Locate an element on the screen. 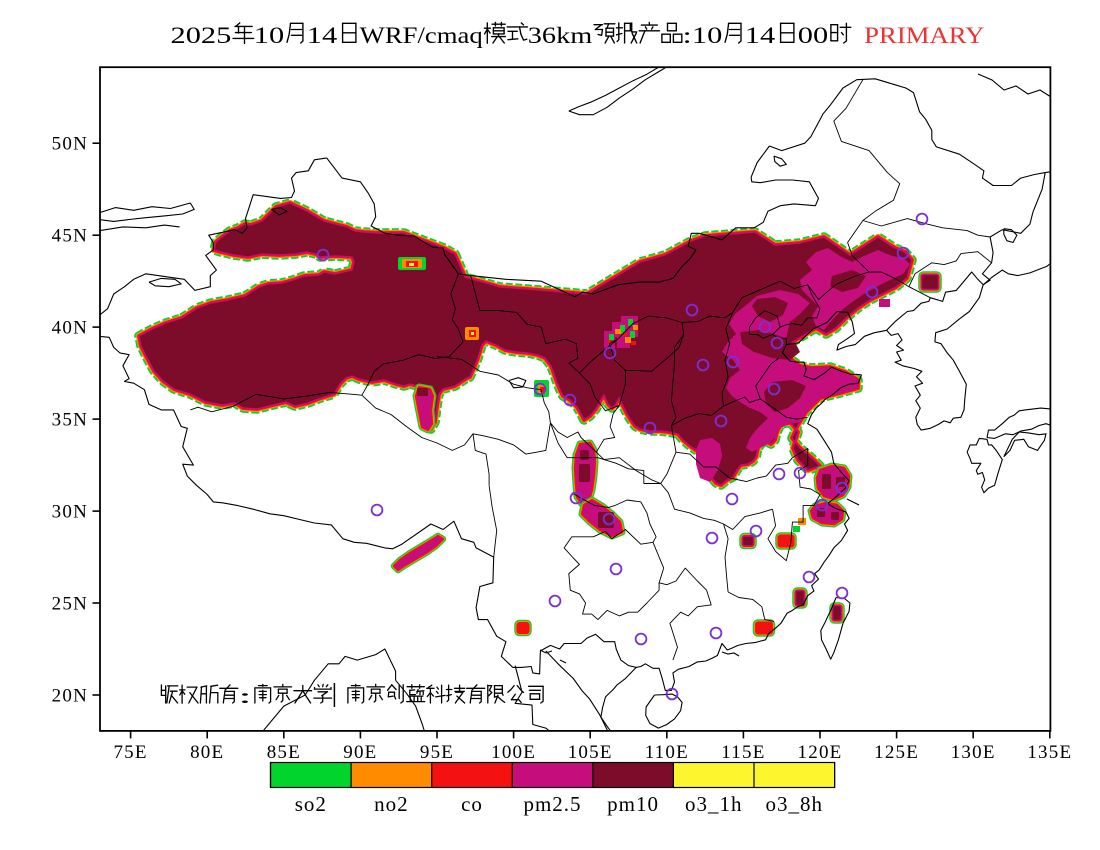  svg-text: 110E is located at coordinates (667, 752).